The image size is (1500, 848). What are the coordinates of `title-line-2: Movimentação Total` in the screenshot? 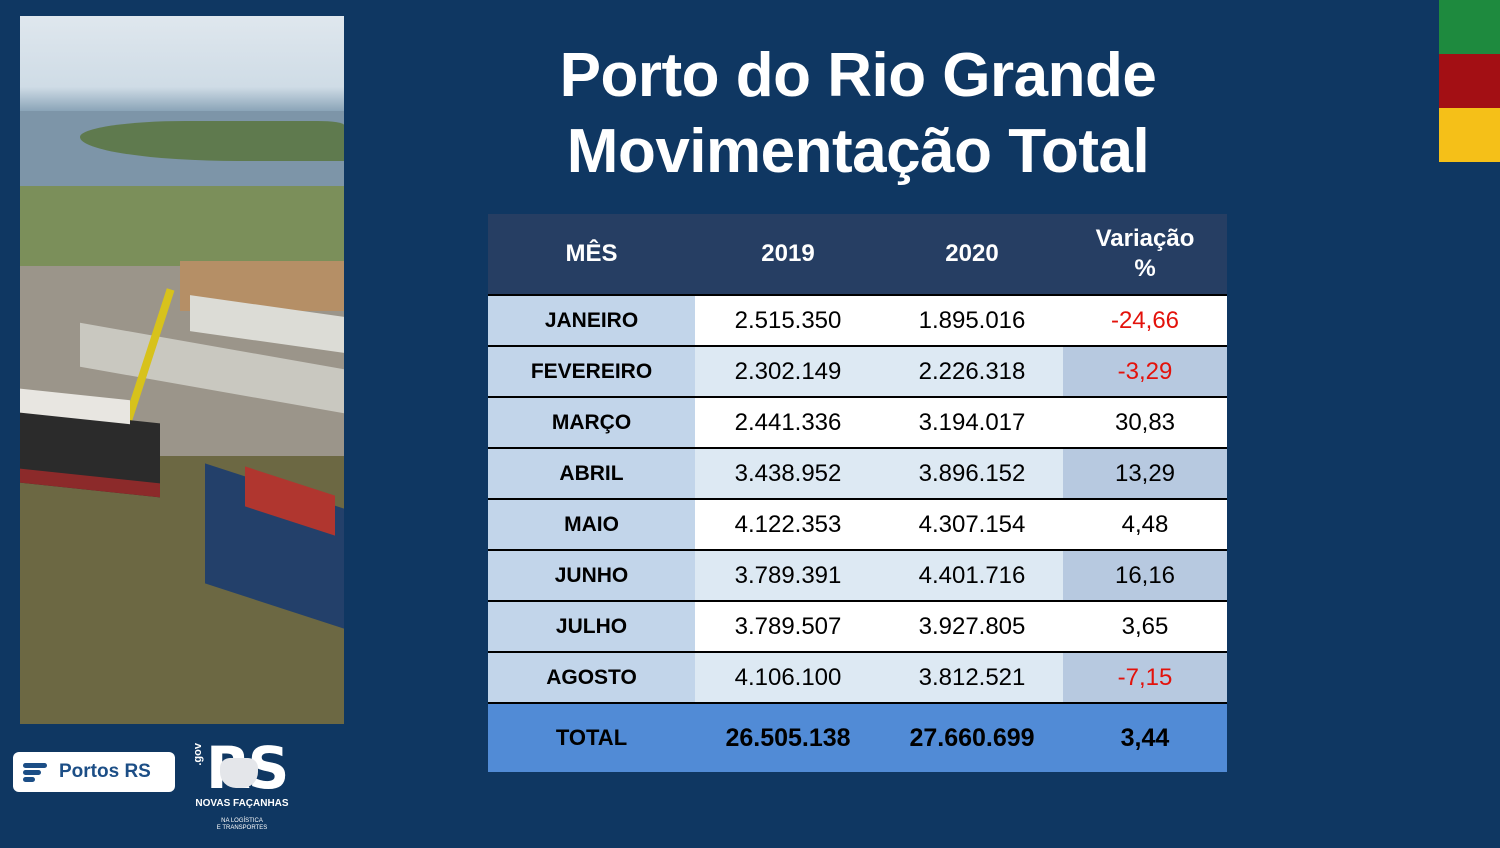 It's located at (858, 151).